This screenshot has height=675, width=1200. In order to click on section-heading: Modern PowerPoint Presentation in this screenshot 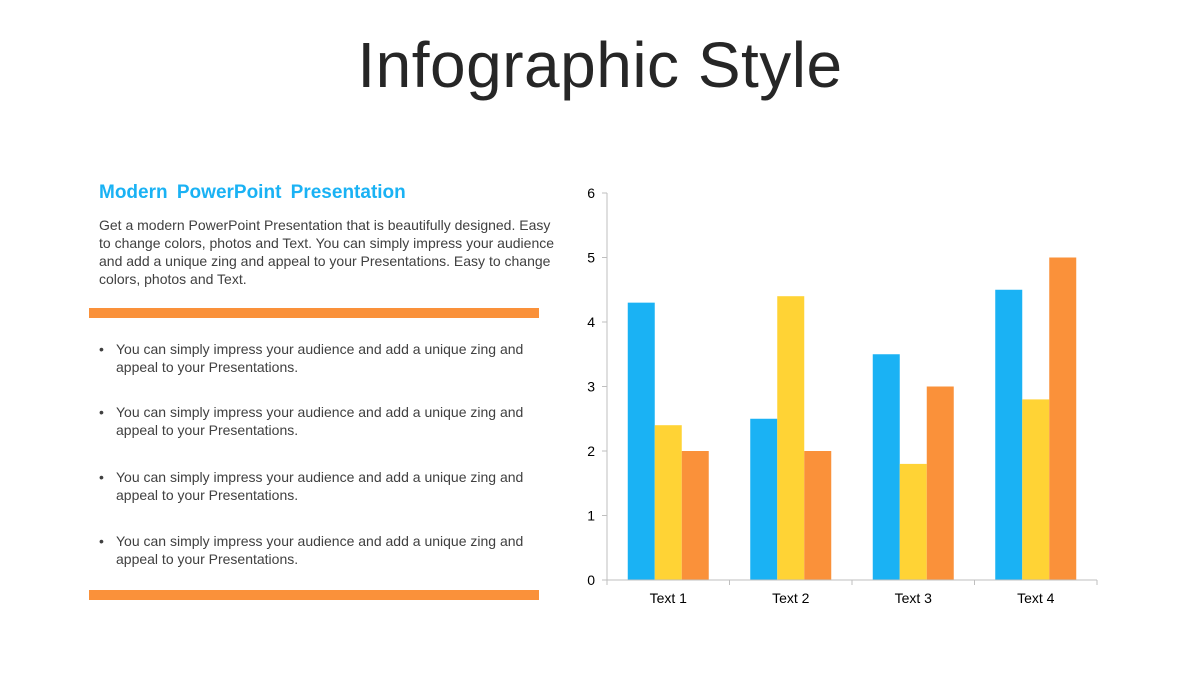, I will do `click(252, 192)`.